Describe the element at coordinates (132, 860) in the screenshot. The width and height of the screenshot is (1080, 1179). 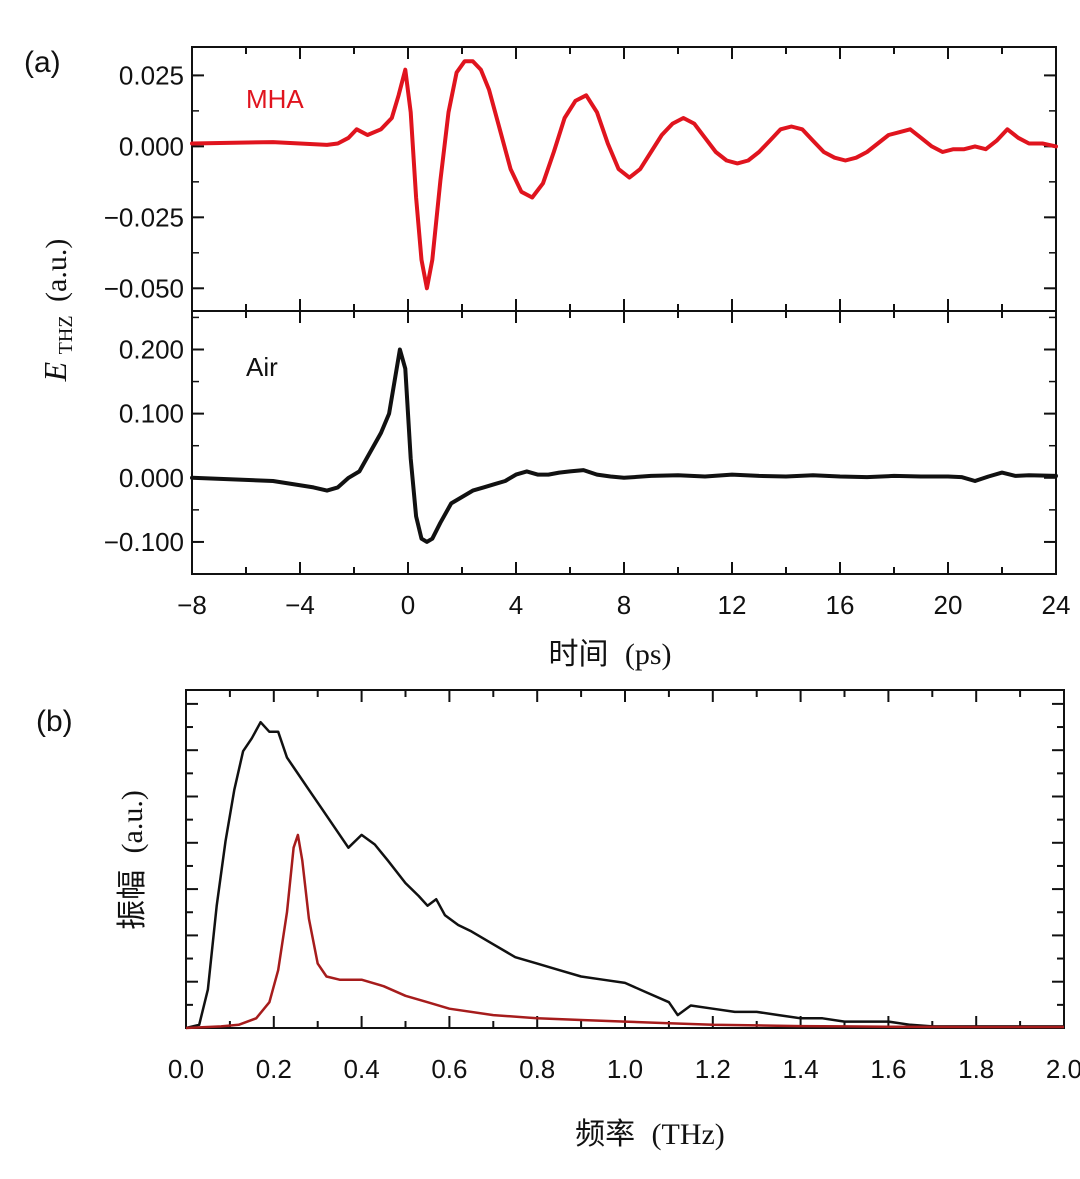
I see `panel-b-y-axis-title: 振幅 (a.u.)` at that location.